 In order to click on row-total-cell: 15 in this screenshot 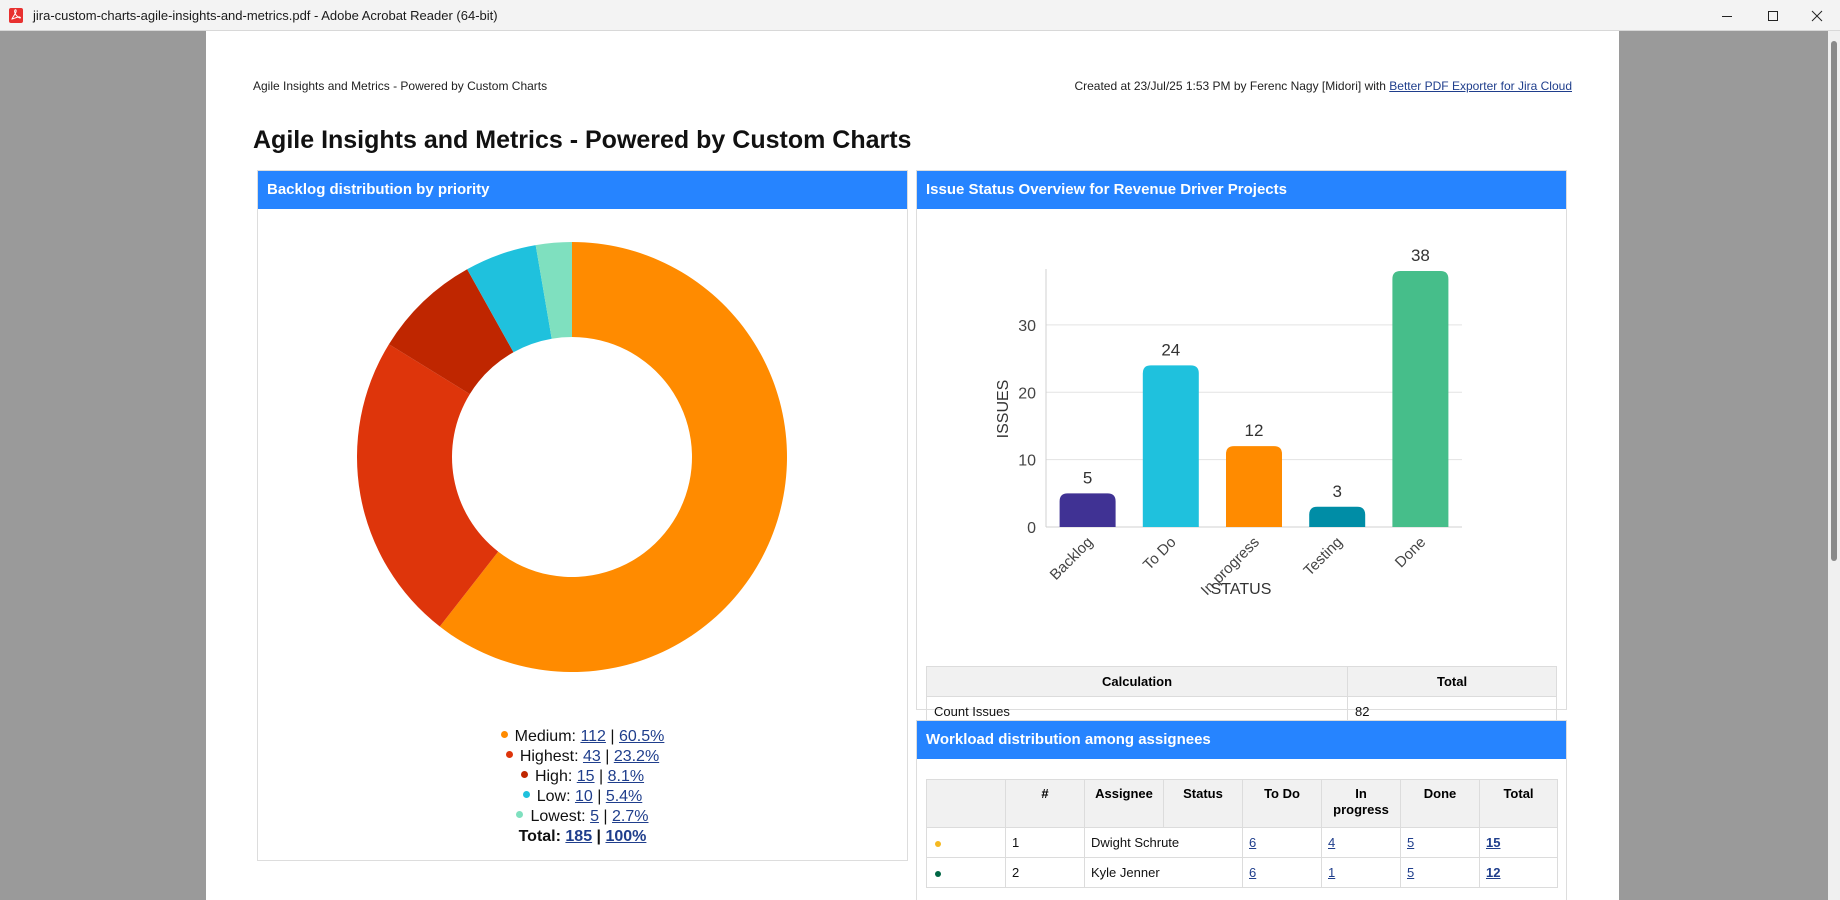, I will do `click(1518, 842)`.